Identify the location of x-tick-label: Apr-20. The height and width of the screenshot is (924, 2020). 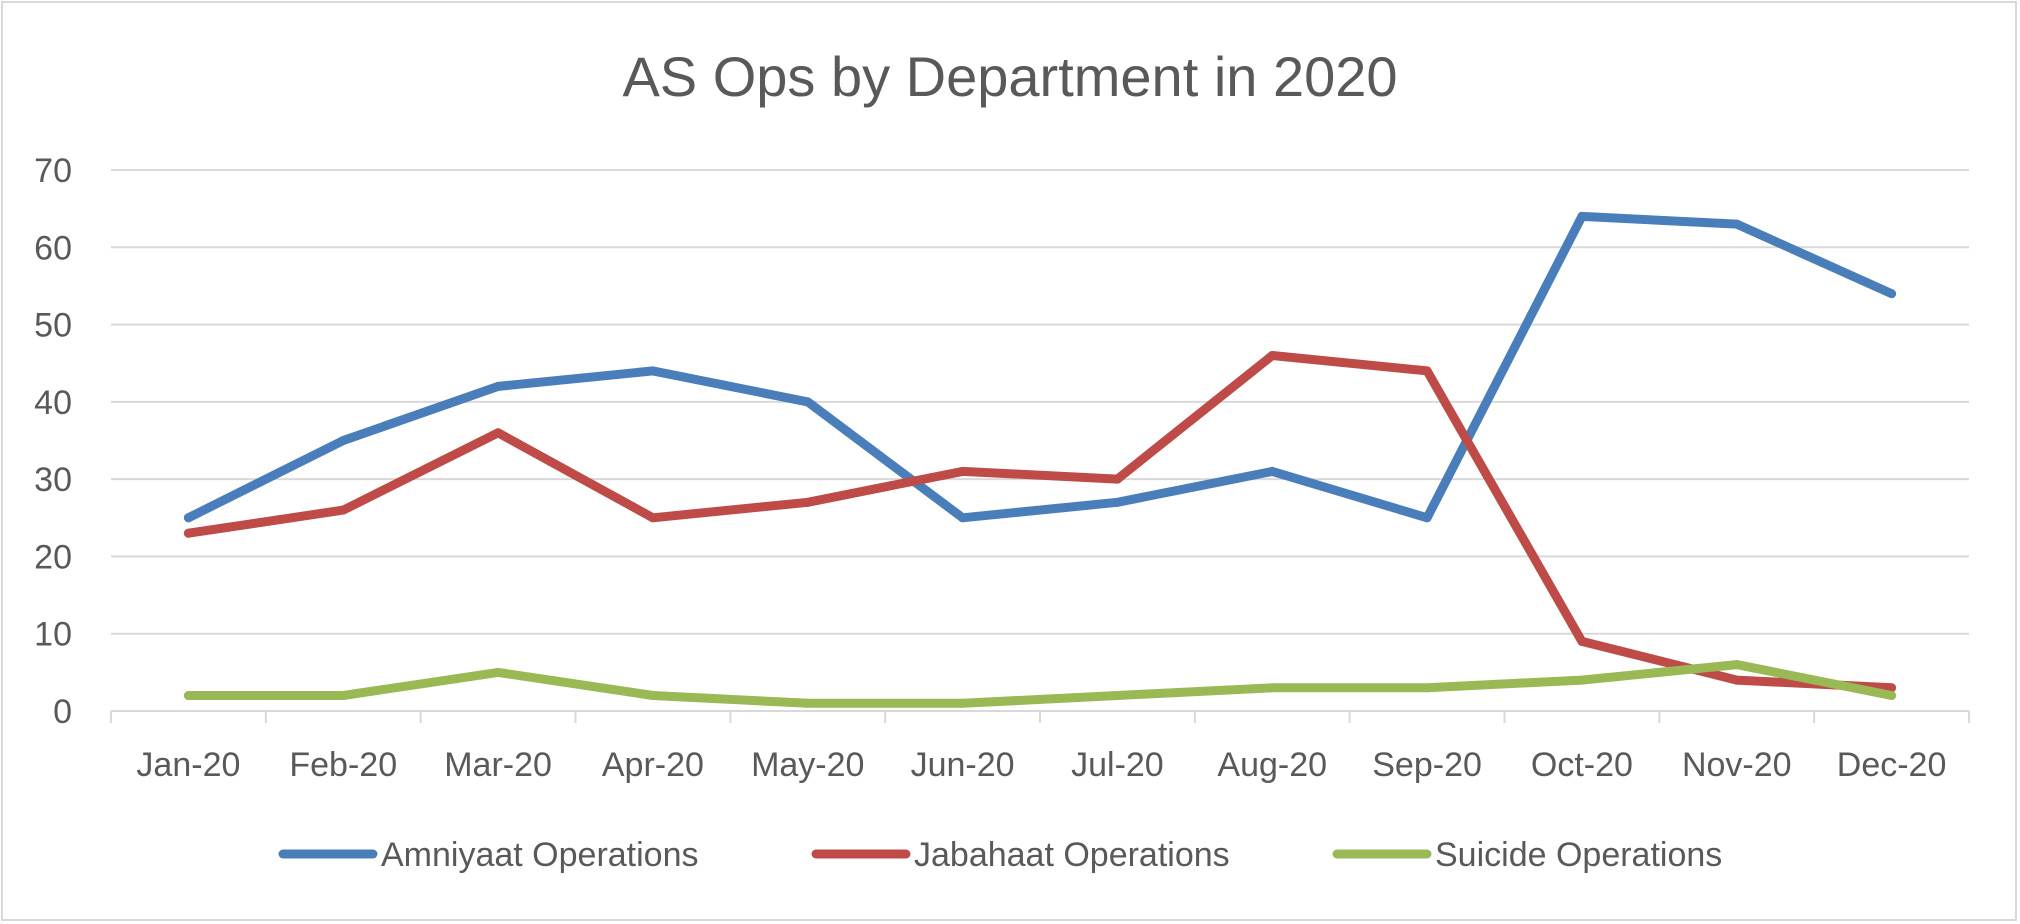
(653, 765).